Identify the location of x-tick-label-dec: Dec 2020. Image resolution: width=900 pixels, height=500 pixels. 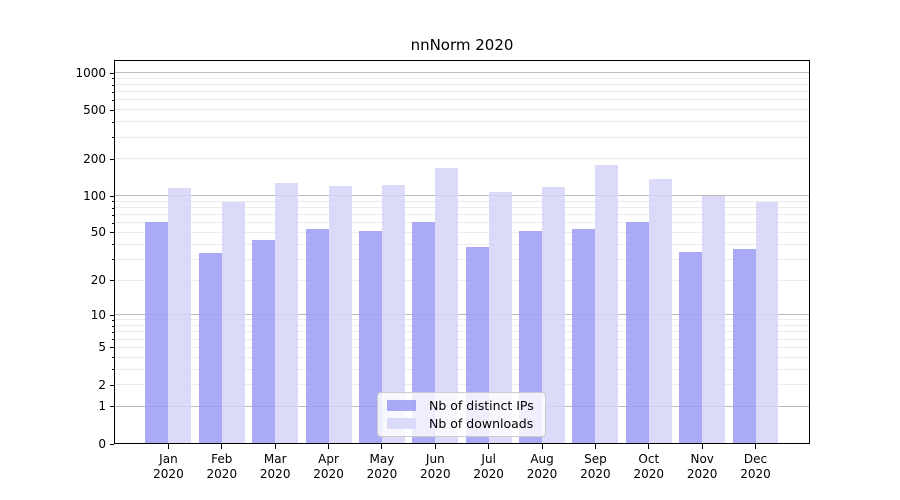
(755, 466).